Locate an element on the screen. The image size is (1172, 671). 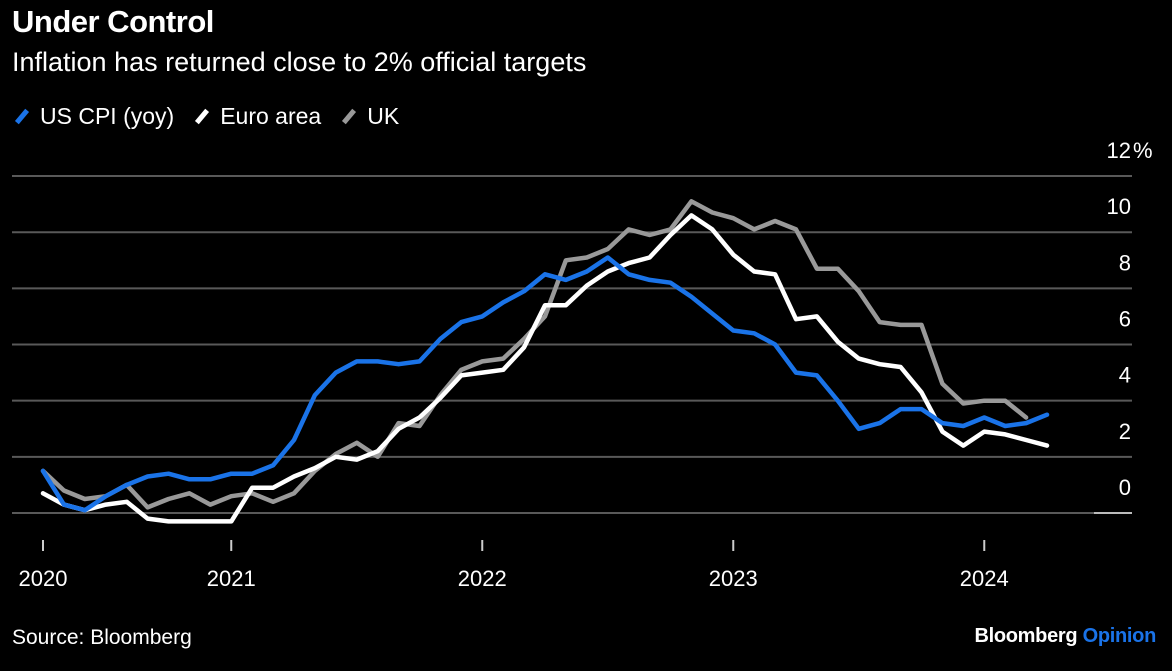
y-tick-label-0: 0 is located at coordinates (1125, 487).